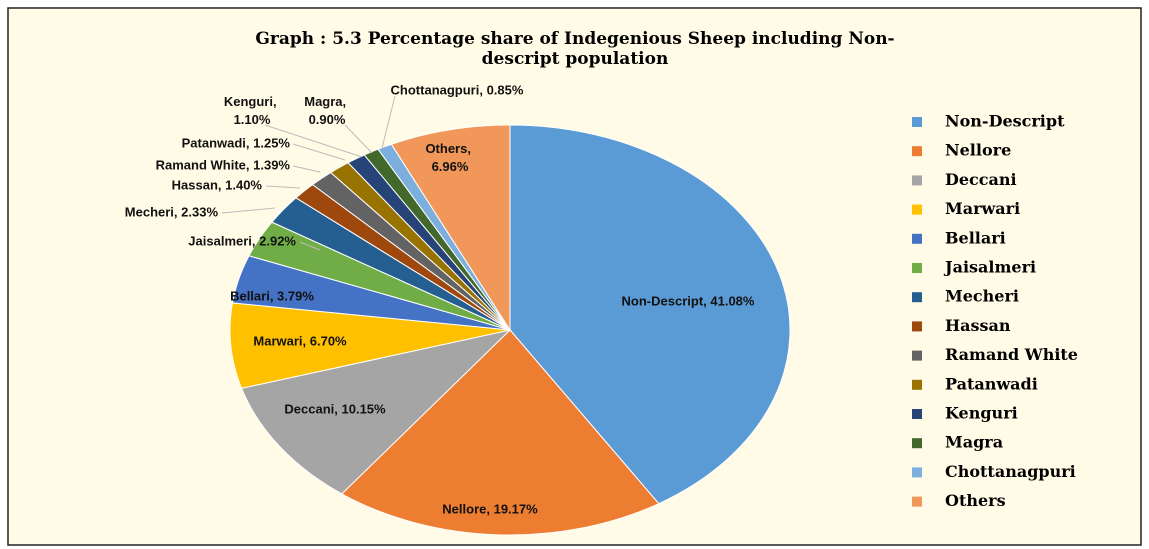 Image resolution: width=1149 pixels, height=549 pixels. What do you see at coordinates (242, 240) in the screenshot?
I see `data-label: Jaisalmeri, 2.92%` at bounding box center [242, 240].